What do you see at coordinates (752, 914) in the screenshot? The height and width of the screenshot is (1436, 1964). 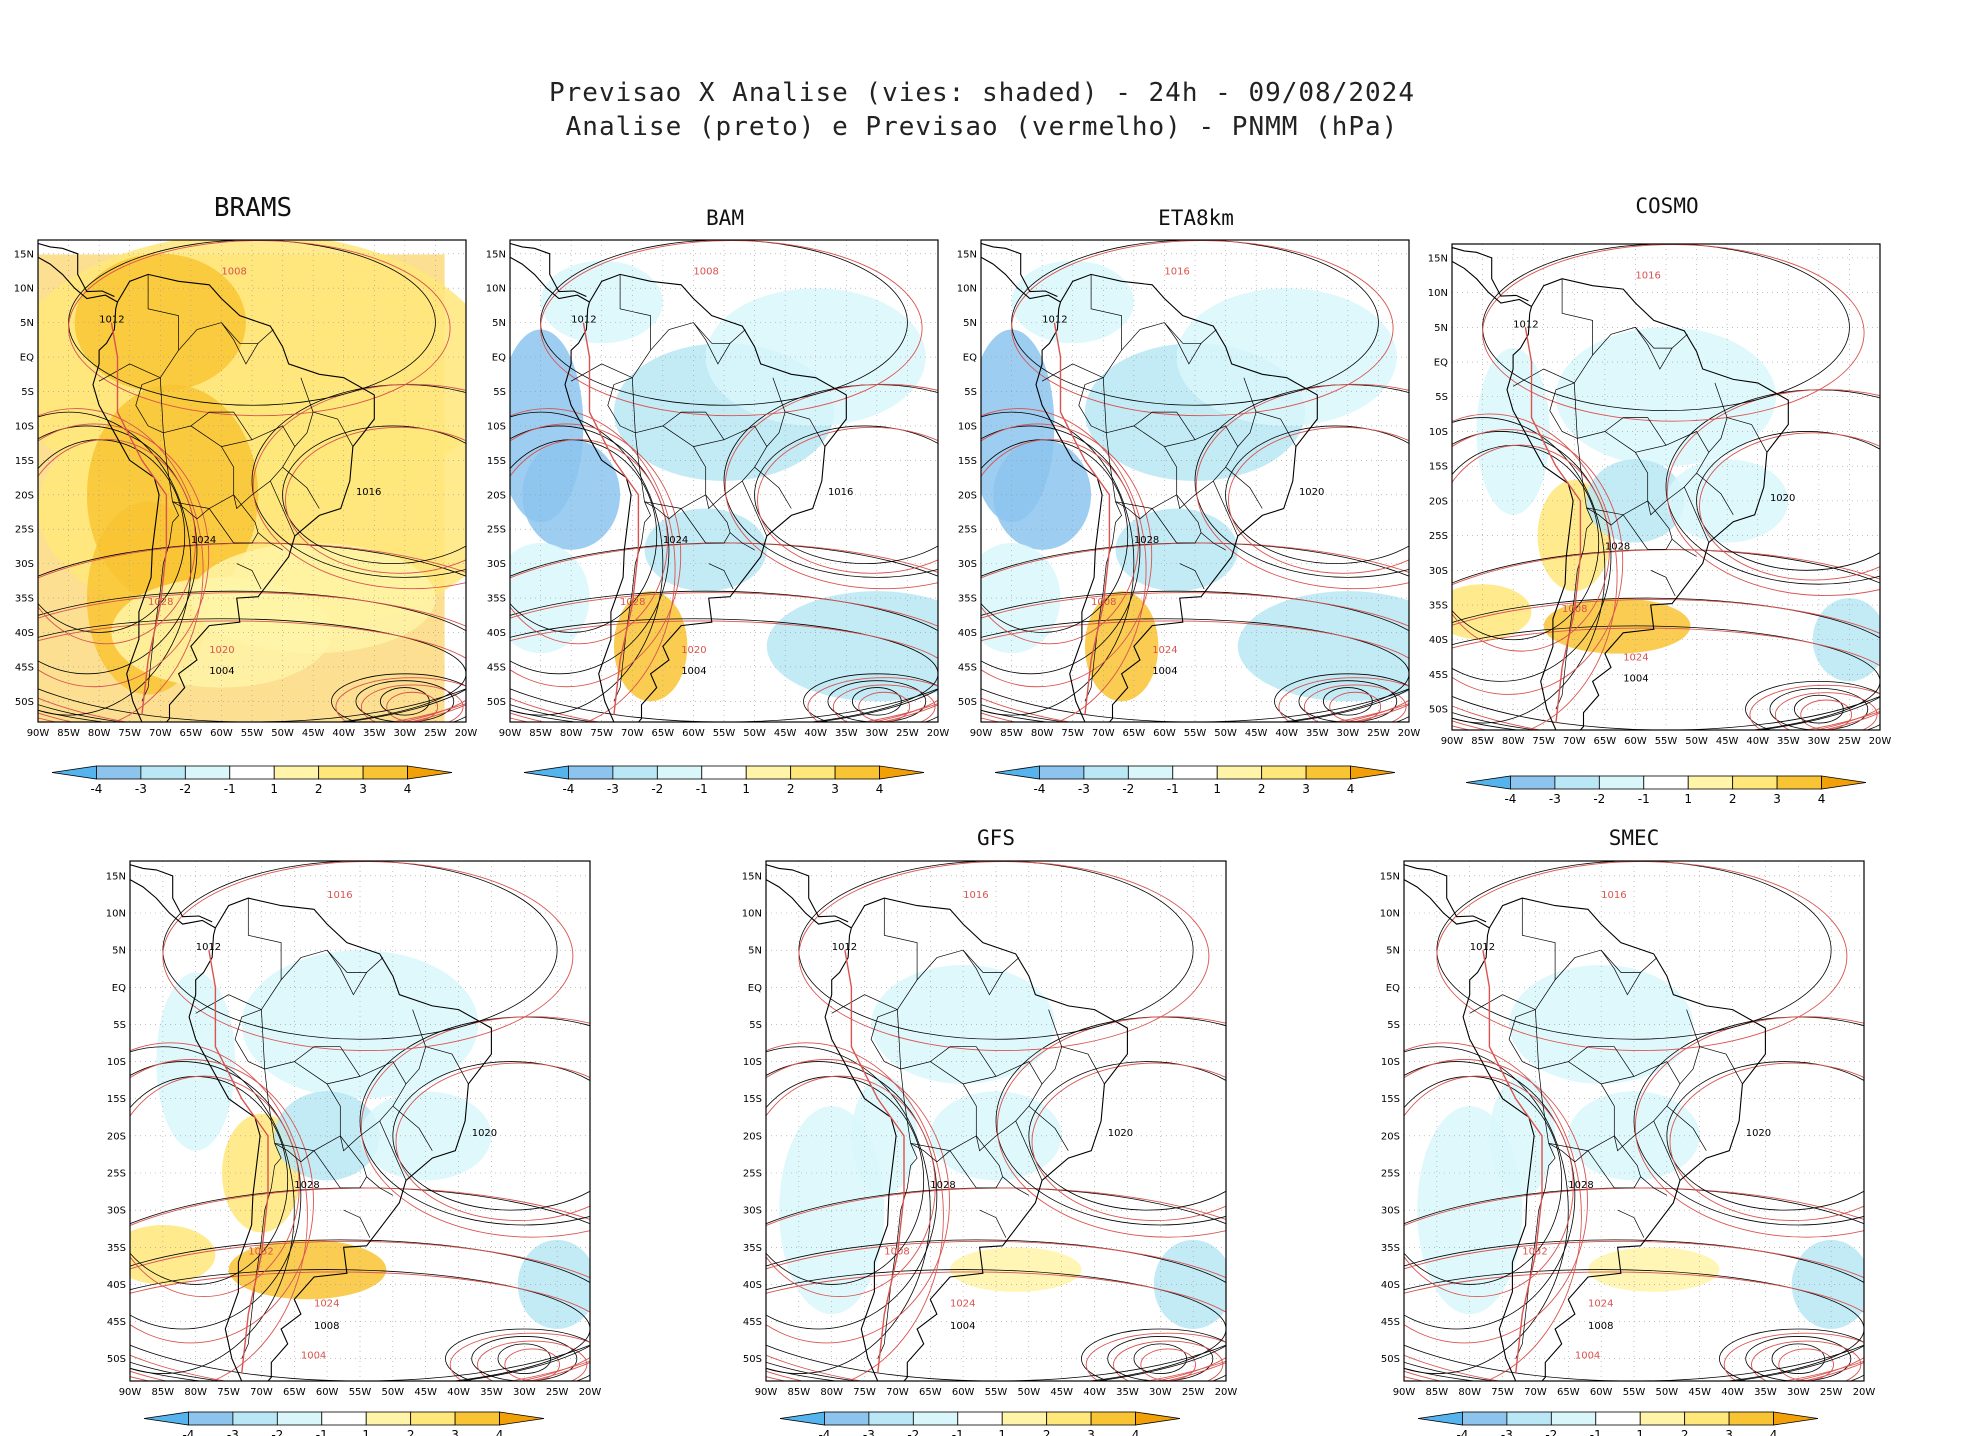 I see `lat-tick-label: 10N` at bounding box center [752, 914].